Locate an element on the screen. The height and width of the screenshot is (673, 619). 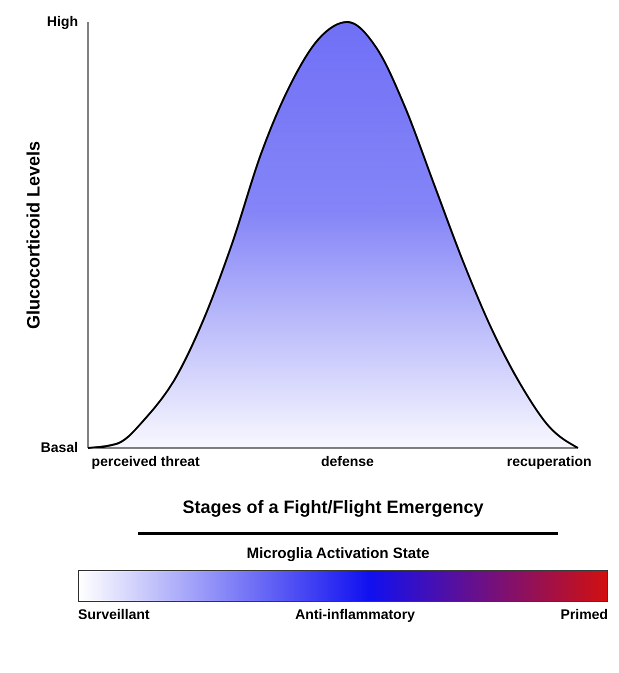
x-tick-label: defense is located at coordinates (347, 460).